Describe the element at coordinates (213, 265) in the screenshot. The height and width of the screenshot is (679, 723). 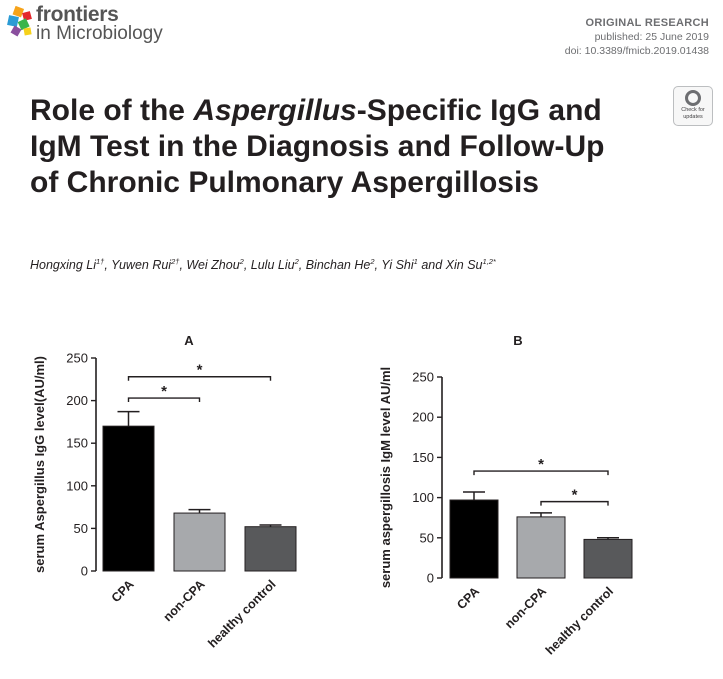
I see `author-name: Wei Zhou` at that location.